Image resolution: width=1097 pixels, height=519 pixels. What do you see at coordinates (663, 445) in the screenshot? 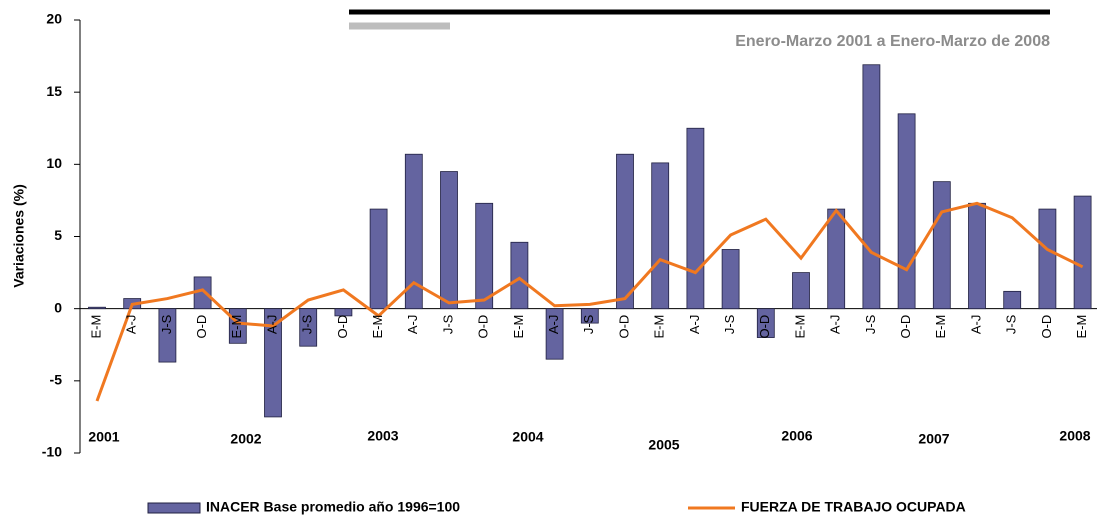
I see `year-label: 2005` at bounding box center [663, 445].